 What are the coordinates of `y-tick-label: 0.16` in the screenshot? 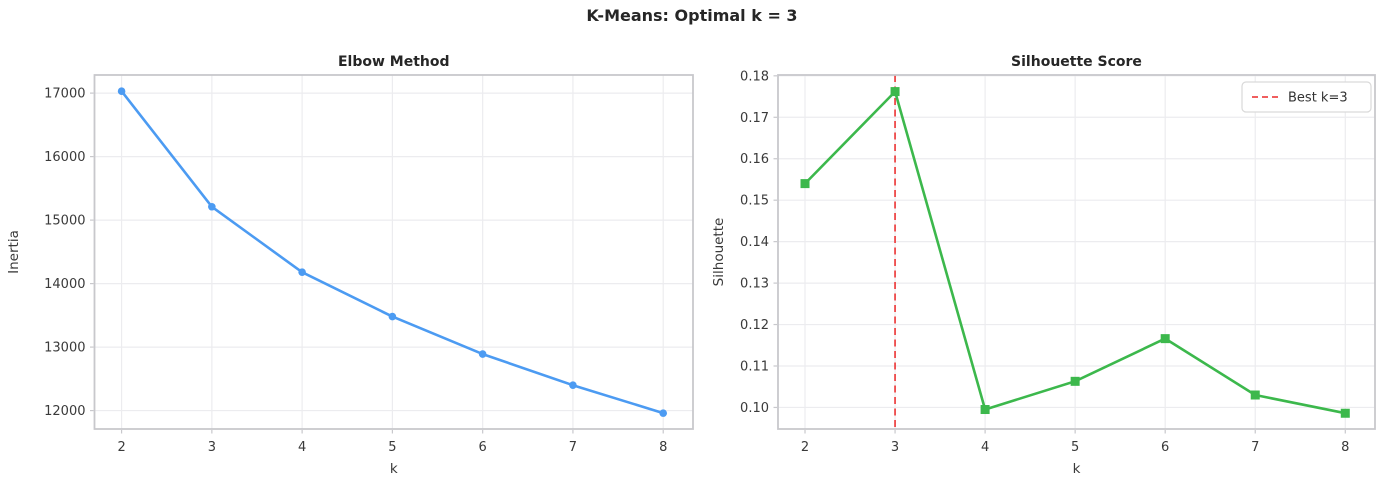 It's located at (754, 159).